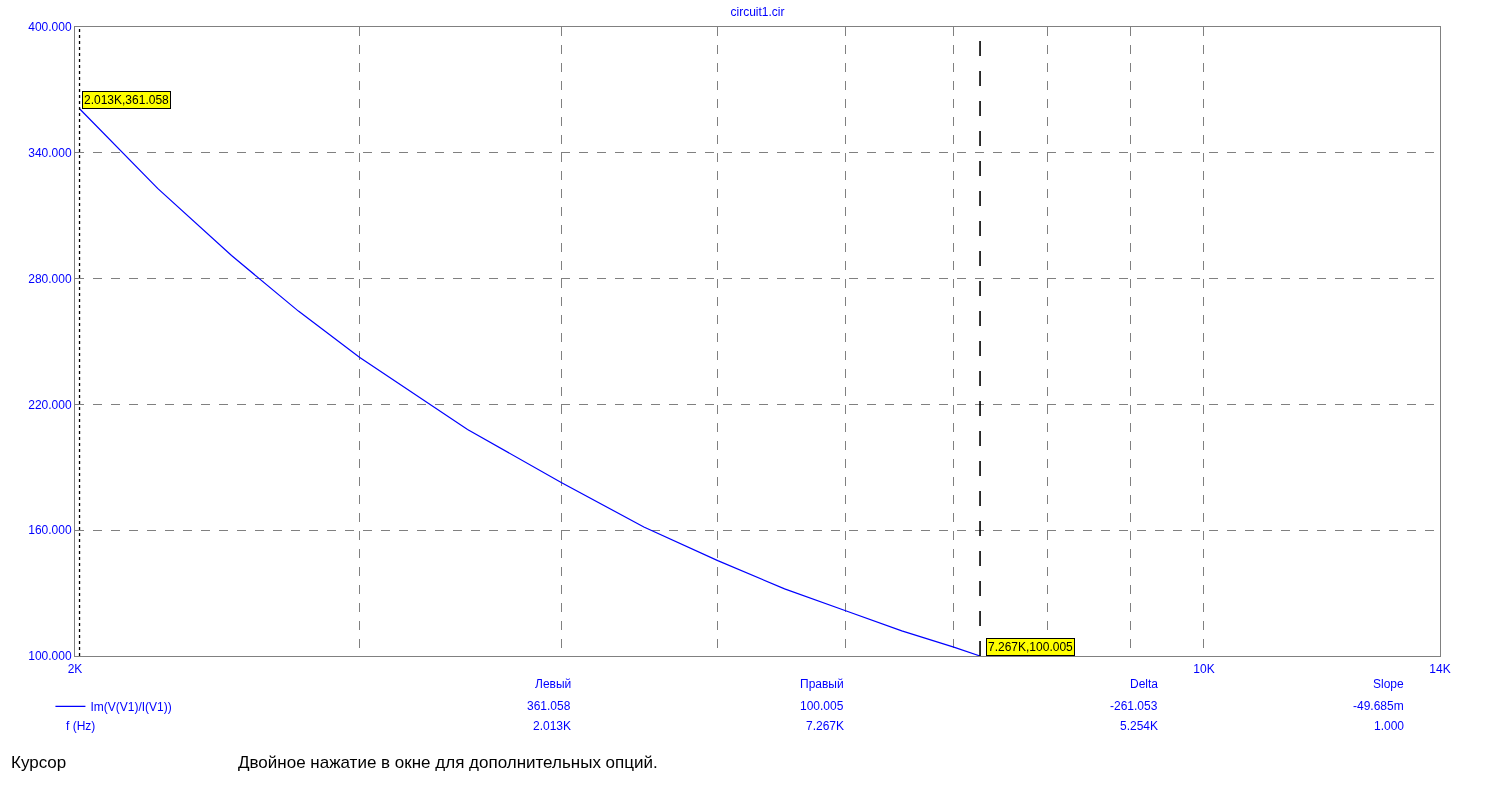 The image size is (1485, 786). I want to click on y-tick-label: 400.000, so click(50, 27).